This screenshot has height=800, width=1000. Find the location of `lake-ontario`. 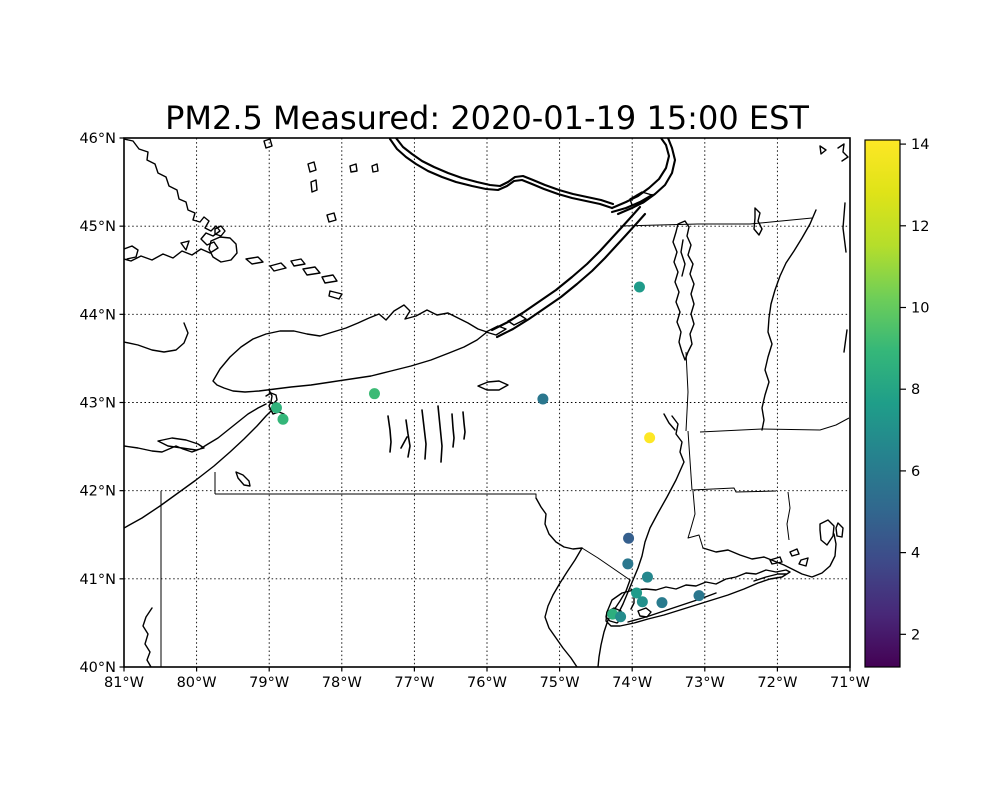

lake-ontario is located at coordinates (350, 348).